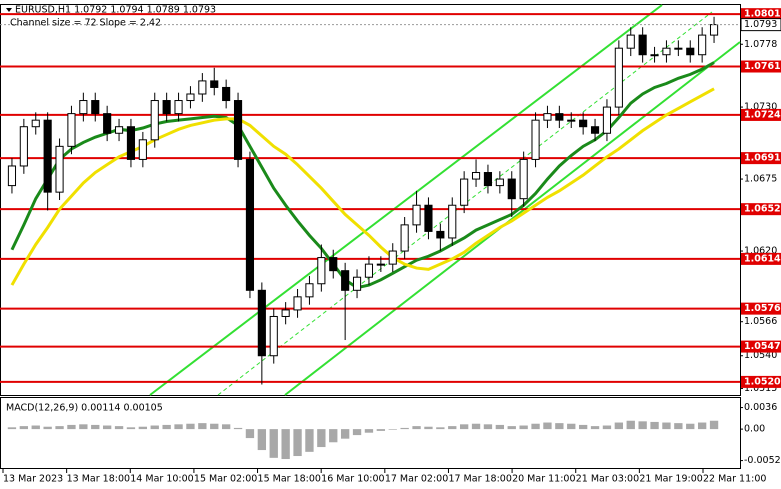  I want to click on x-tick-label: 20 Mar 11:00, so click(543, 479).